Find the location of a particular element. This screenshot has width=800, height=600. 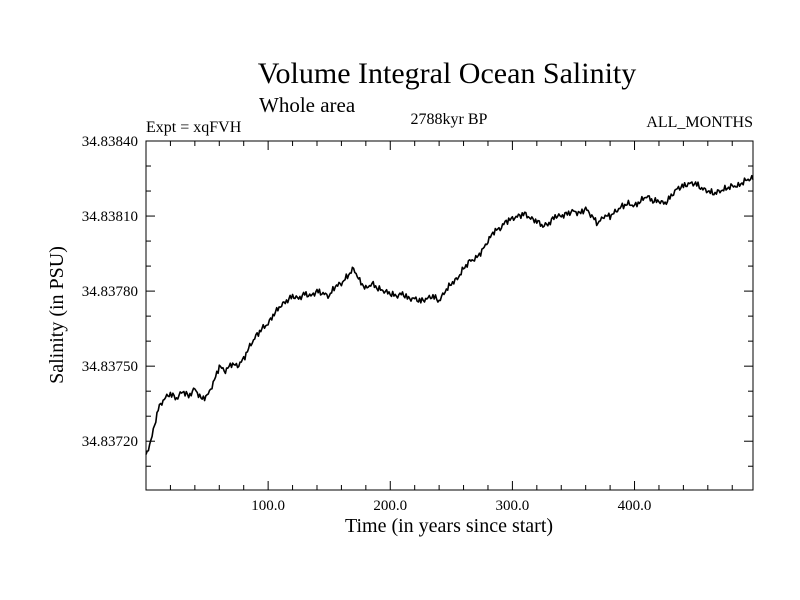

chart-title: Volume Integral Ocean Salinity is located at coordinates (447, 73).